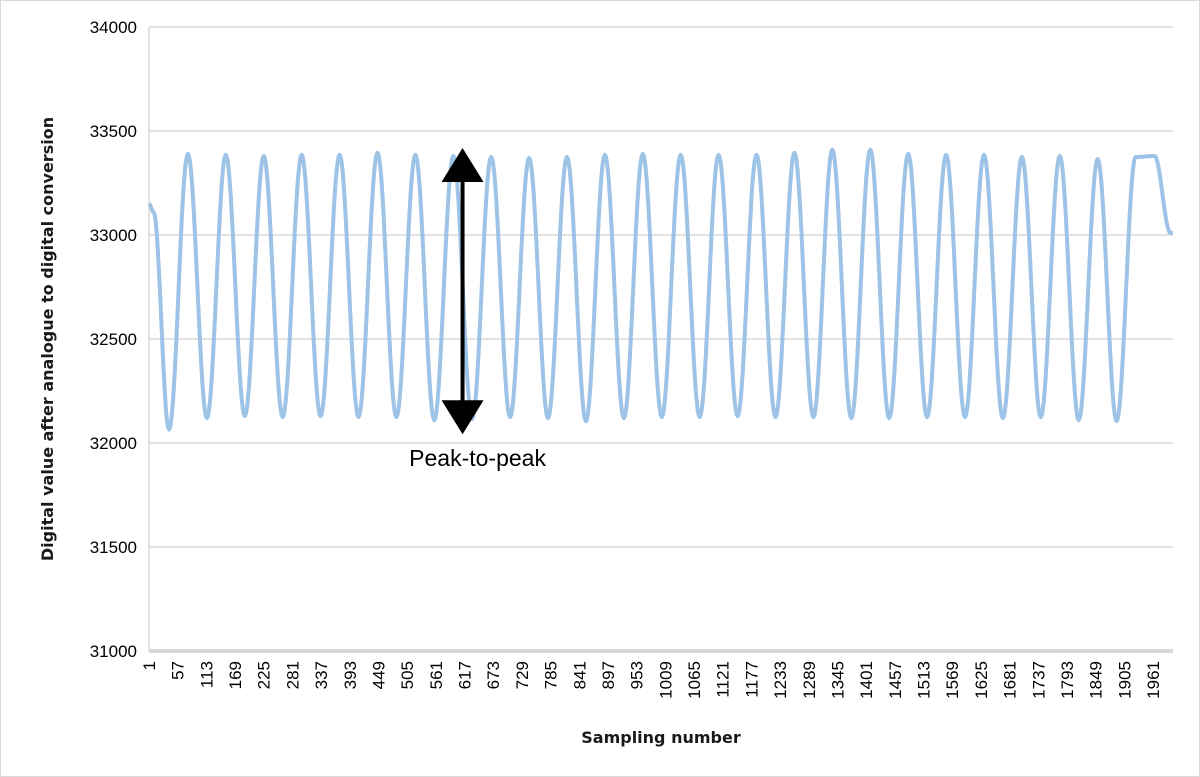 The height and width of the screenshot is (777, 1200). Describe the element at coordinates (113, 27) in the screenshot. I see `y-tick-label: 34000` at that location.